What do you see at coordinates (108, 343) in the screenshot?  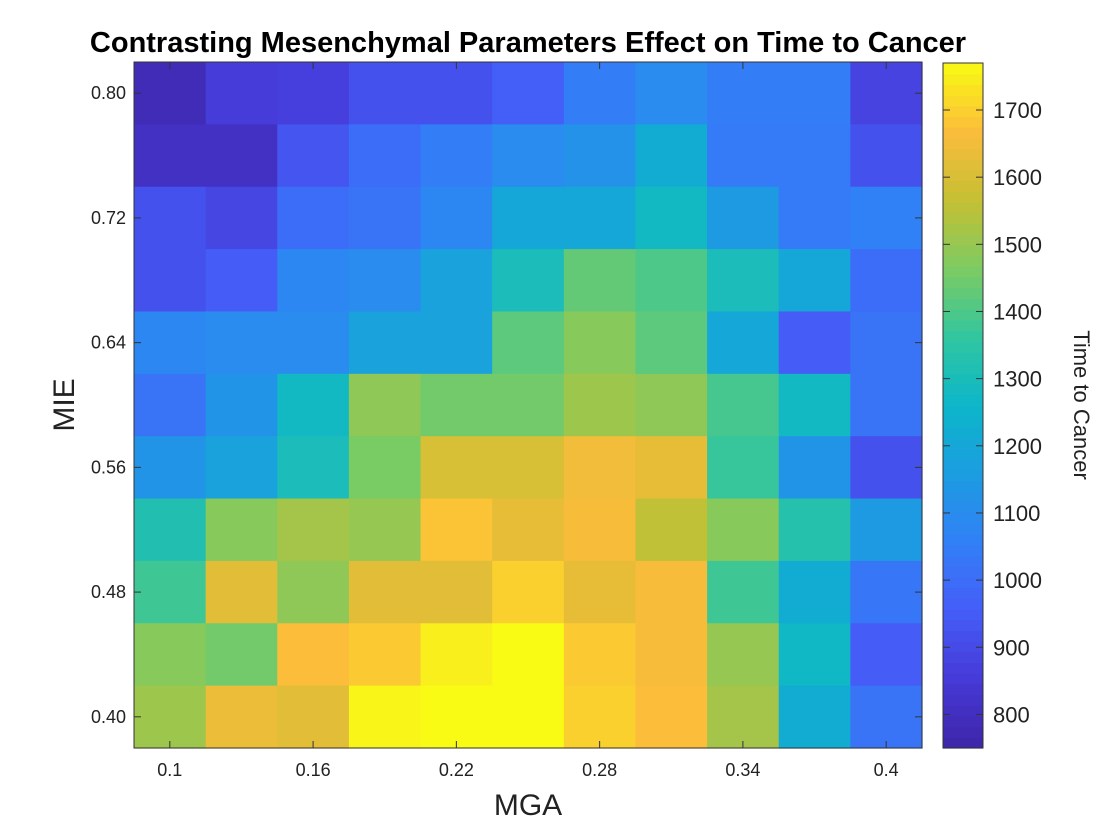 I see `y-tick-label: 0.64` at bounding box center [108, 343].